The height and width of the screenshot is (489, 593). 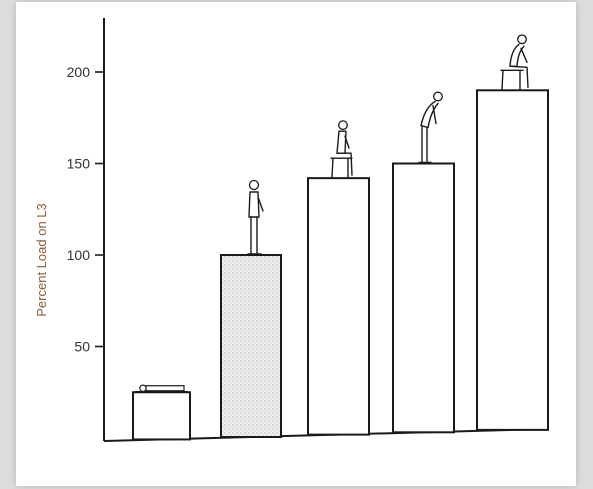 I want to click on sitting-upright-figure-icon, so click(x=341, y=149).